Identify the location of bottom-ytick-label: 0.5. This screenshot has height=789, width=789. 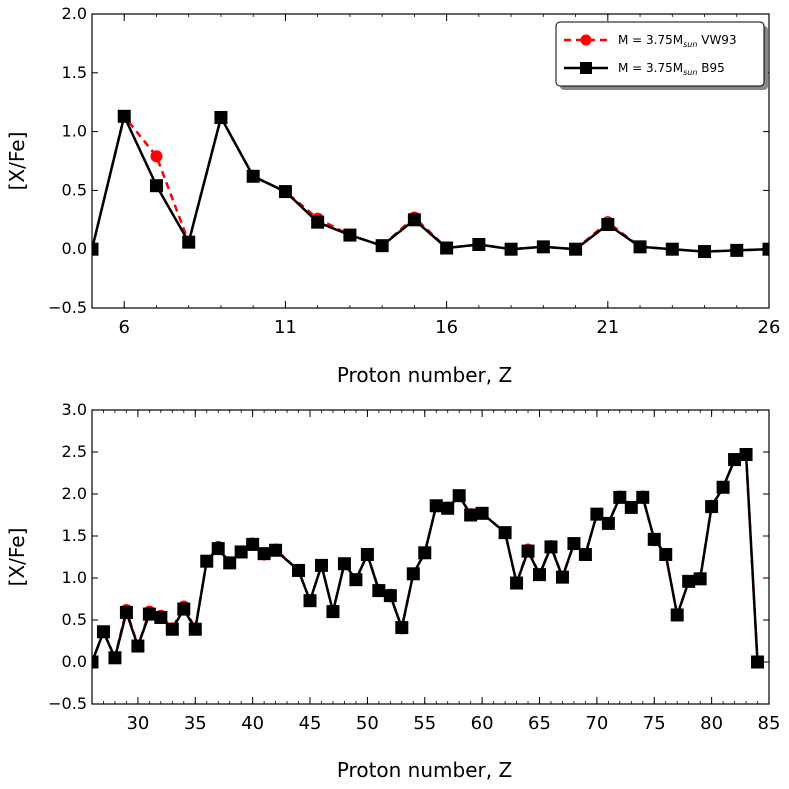
(74, 619).